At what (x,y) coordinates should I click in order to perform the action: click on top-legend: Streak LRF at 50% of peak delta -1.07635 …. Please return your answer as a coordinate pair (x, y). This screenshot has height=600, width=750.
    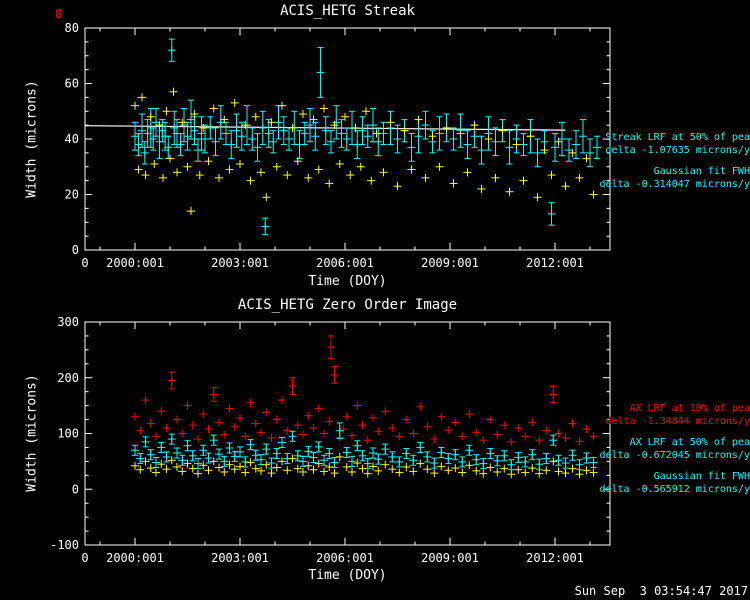
    Looking at the image, I should click on (375, 161).